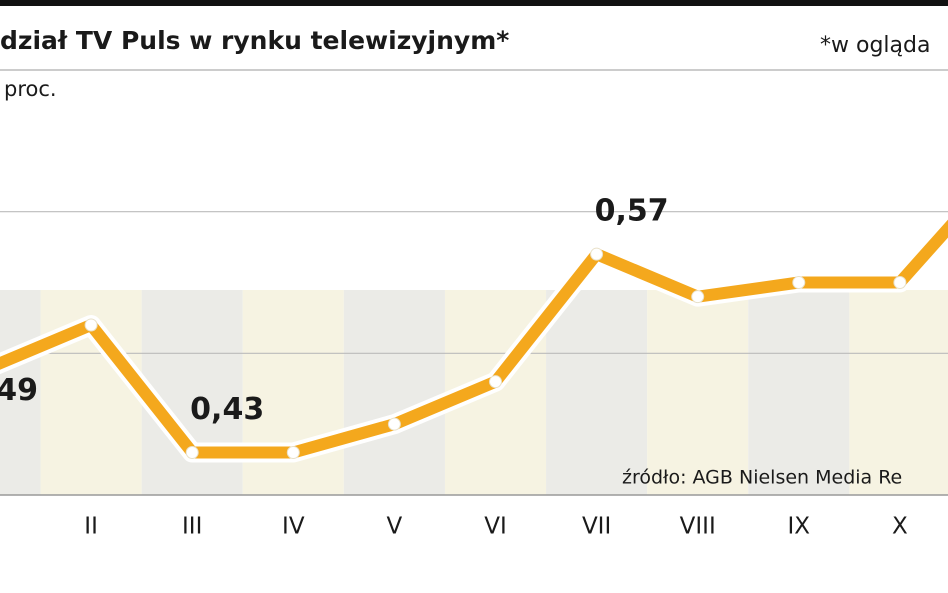  I want to click on x-tick-label: IX, so click(799, 527).